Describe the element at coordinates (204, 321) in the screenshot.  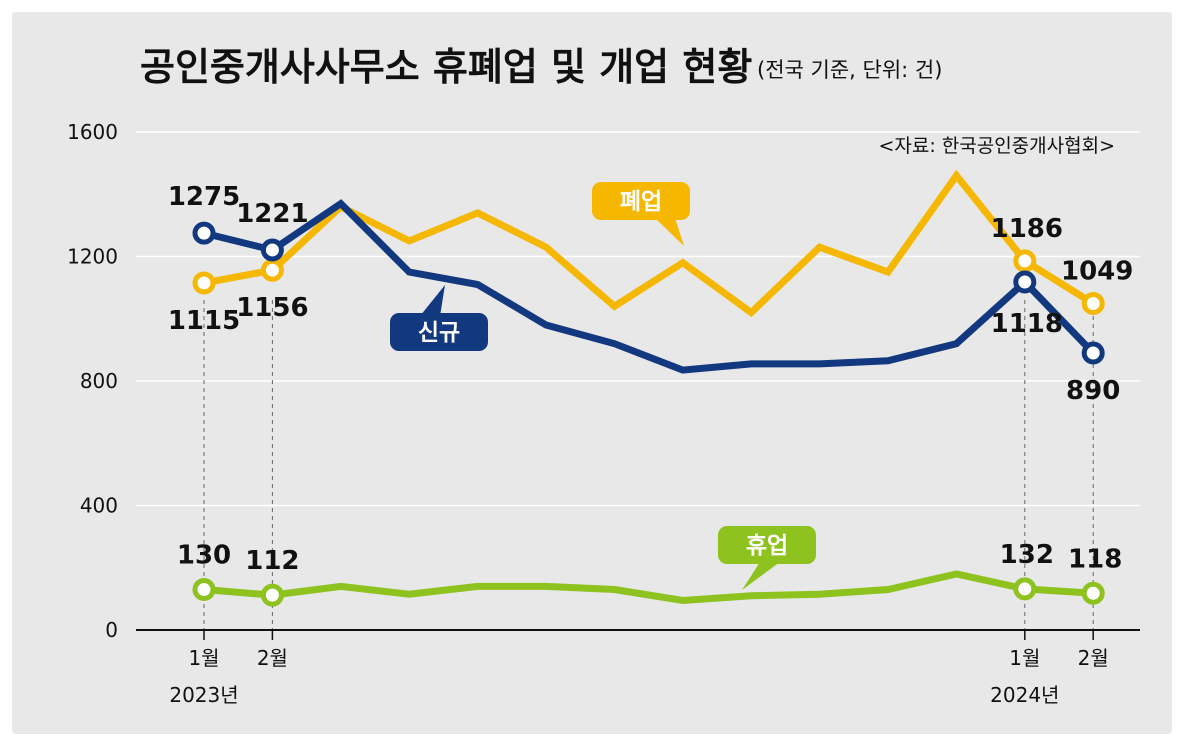
I see `data-label: 1115` at that location.